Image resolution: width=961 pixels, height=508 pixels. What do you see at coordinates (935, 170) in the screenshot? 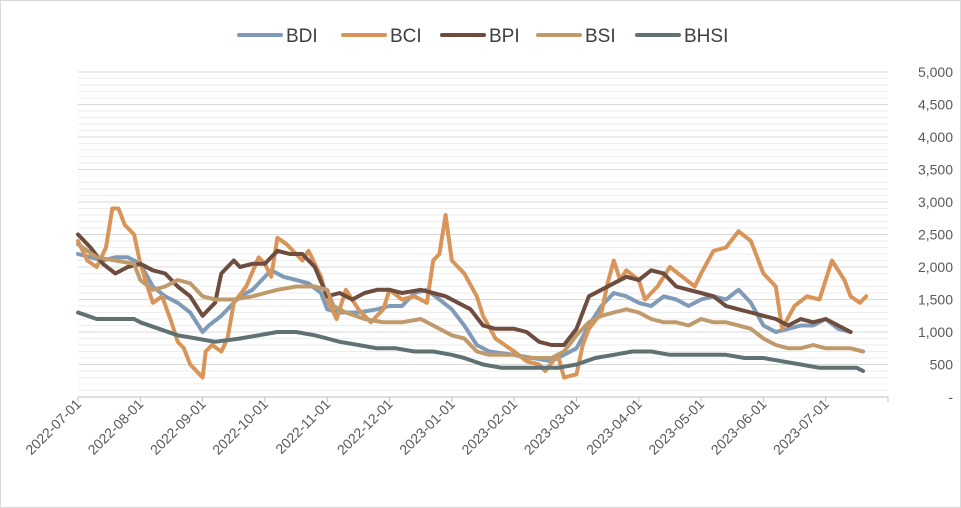
I see `y-tick-label: 3,500` at bounding box center [935, 170].